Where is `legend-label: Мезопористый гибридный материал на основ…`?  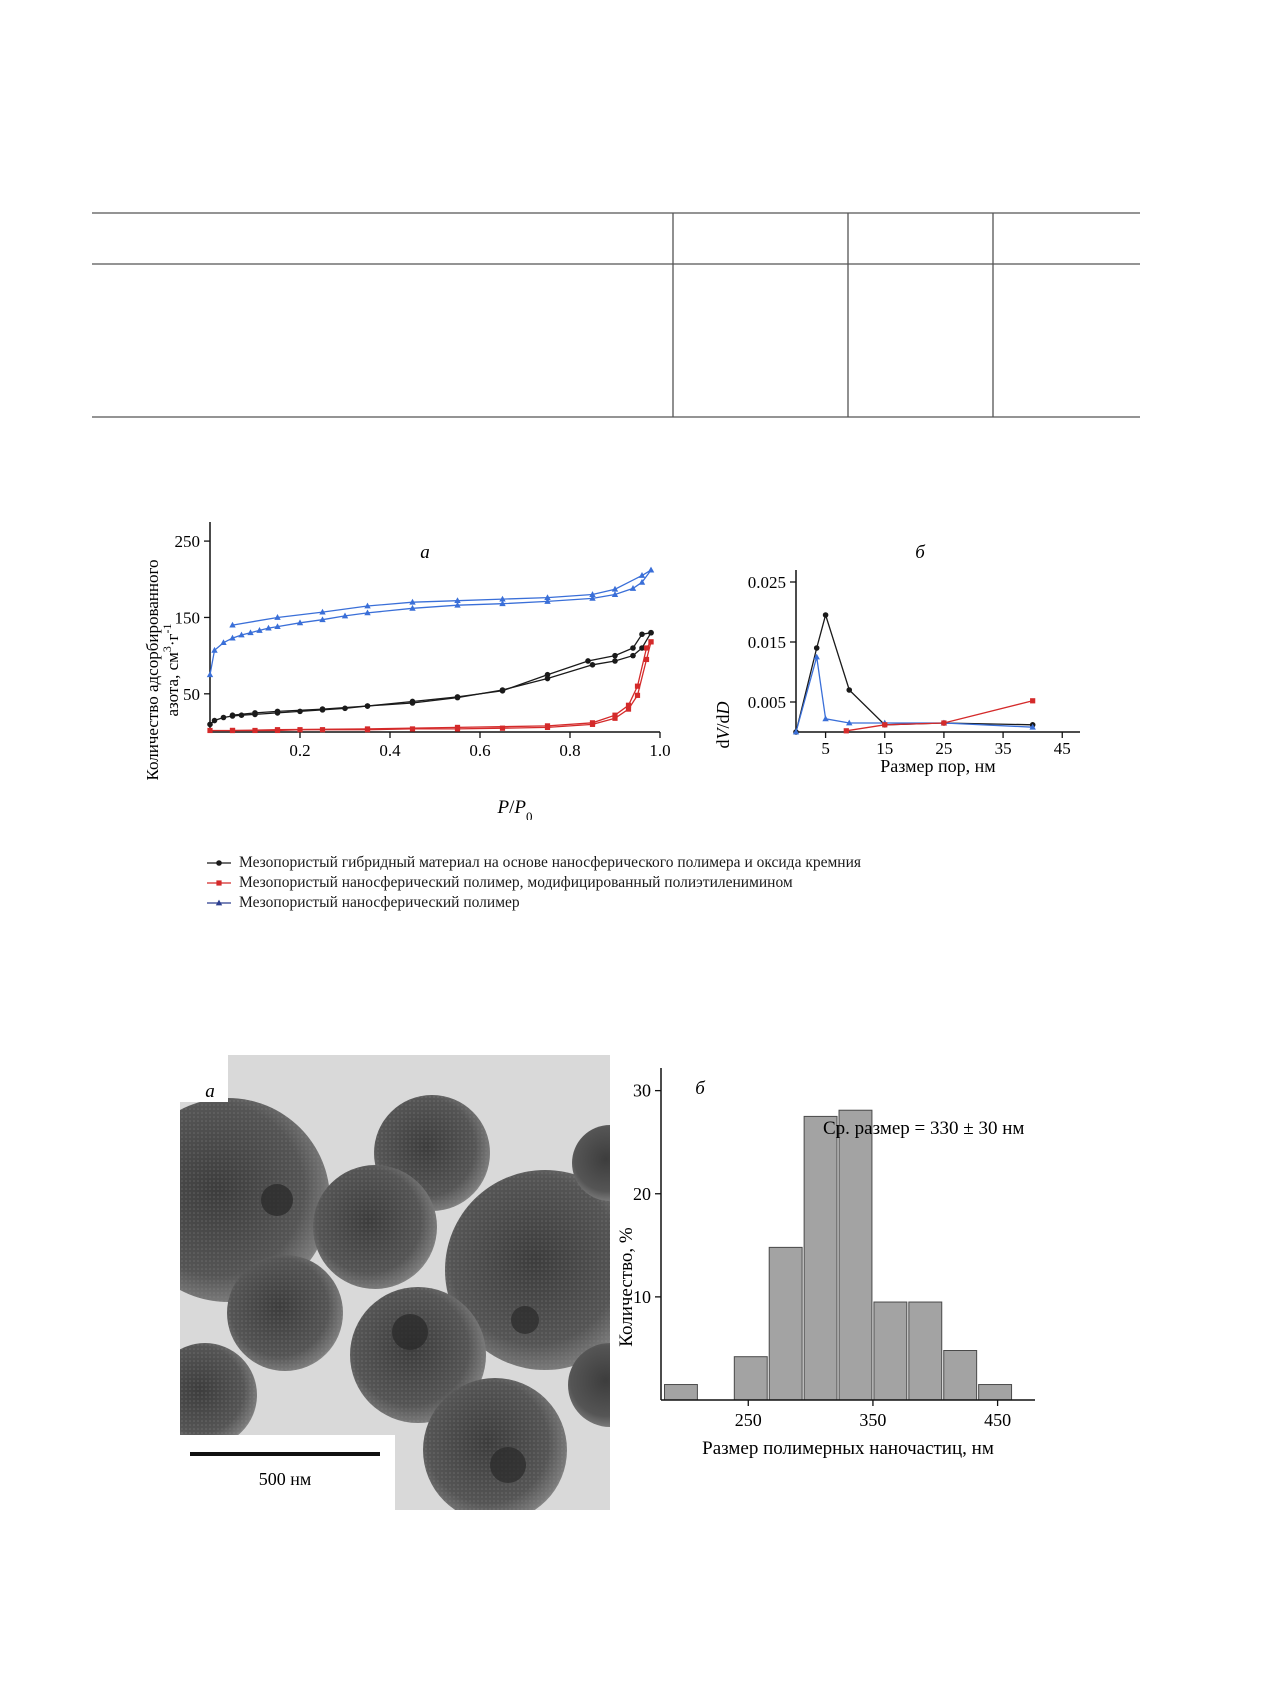
legend-label: Мезопористый гибридный материал на основ… is located at coordinates (550, 862).